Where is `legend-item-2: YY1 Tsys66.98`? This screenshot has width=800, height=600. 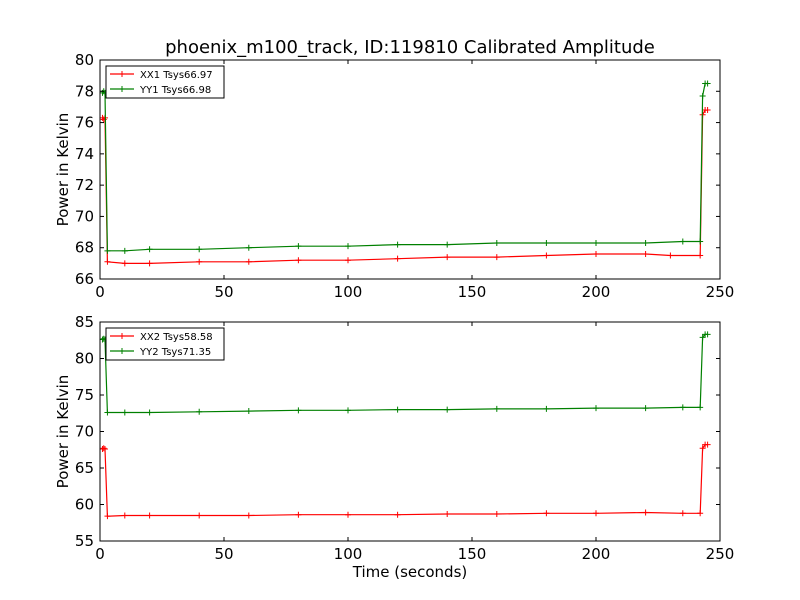 legend-item-2: YY1 Tsys66.98 is located at coordinates (160, 90).